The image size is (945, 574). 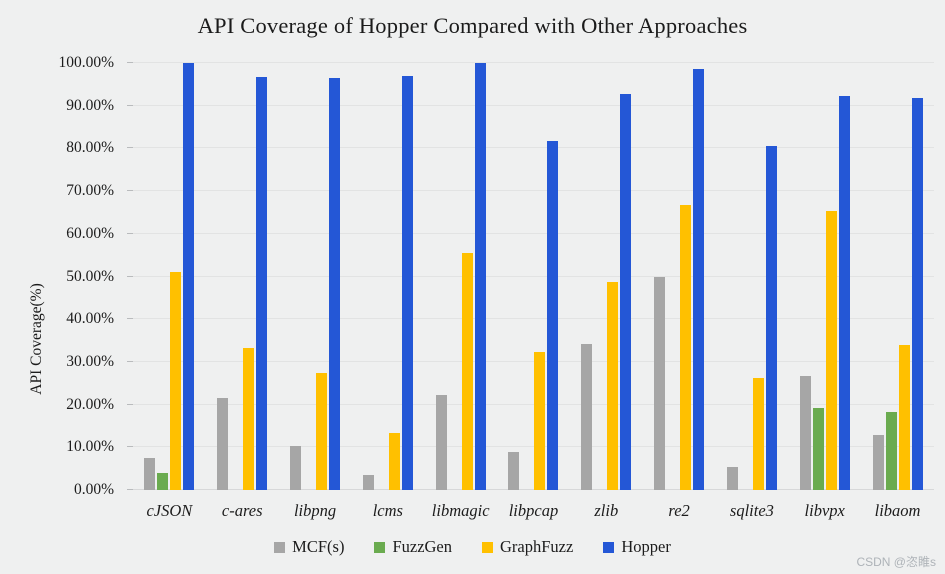 What do you see at coordinates (897, 510) in the screenshot?
I see `x-category-label-libaom: libaom` at bounding box center [897, 510].